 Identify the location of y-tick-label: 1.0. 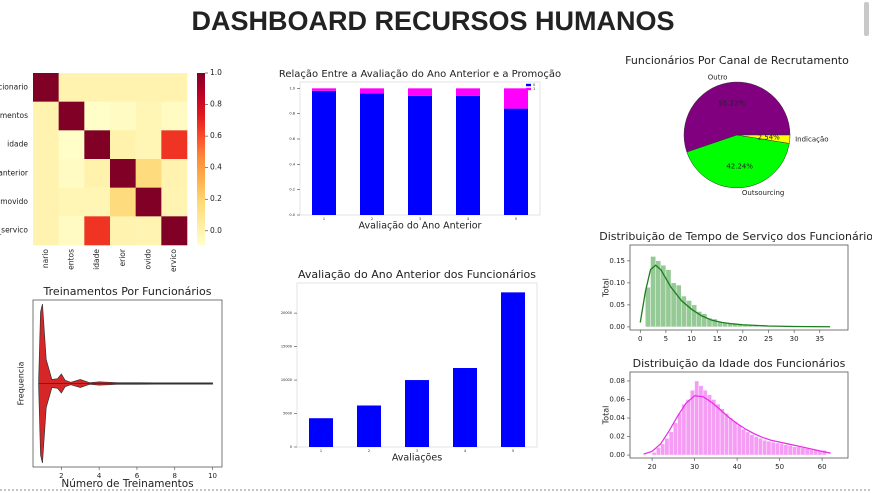
(292, 88).